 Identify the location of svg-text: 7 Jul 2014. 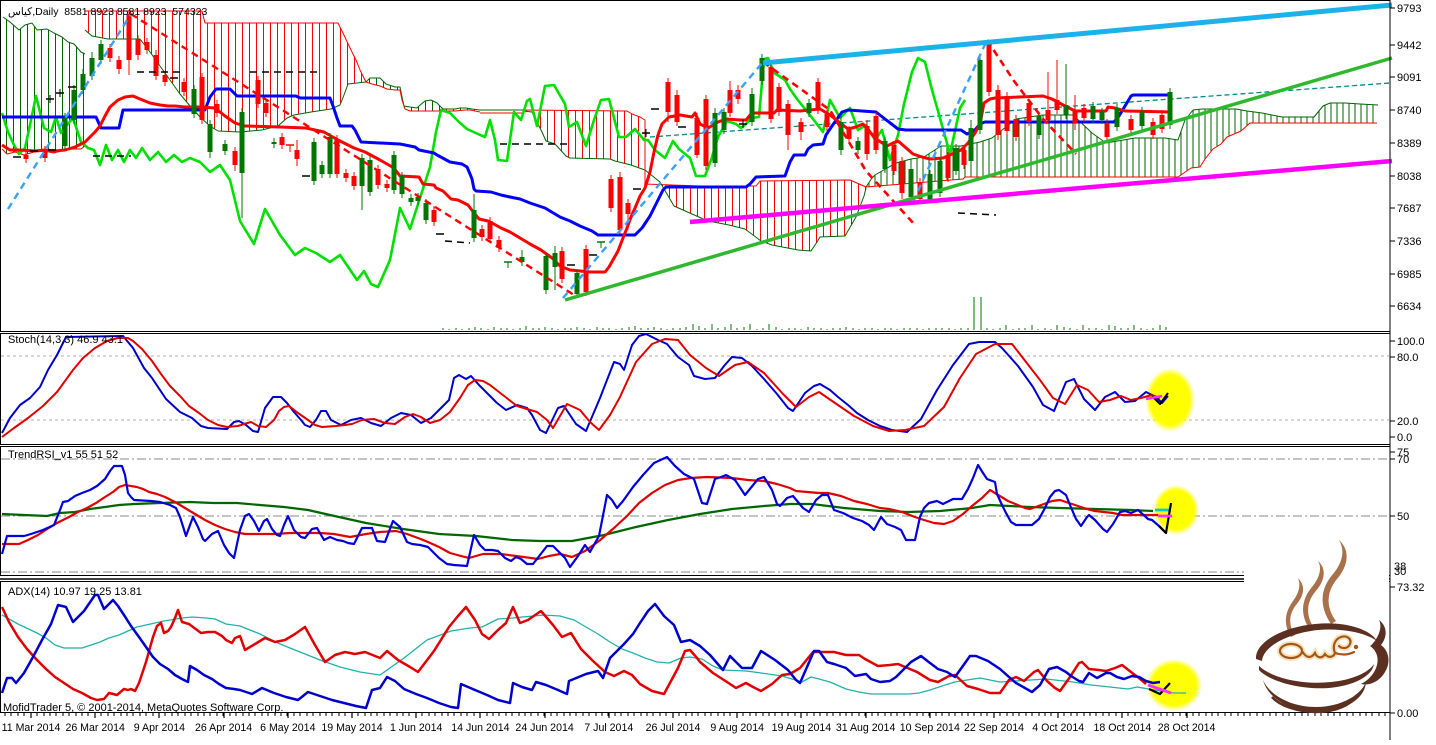
(608, 728).